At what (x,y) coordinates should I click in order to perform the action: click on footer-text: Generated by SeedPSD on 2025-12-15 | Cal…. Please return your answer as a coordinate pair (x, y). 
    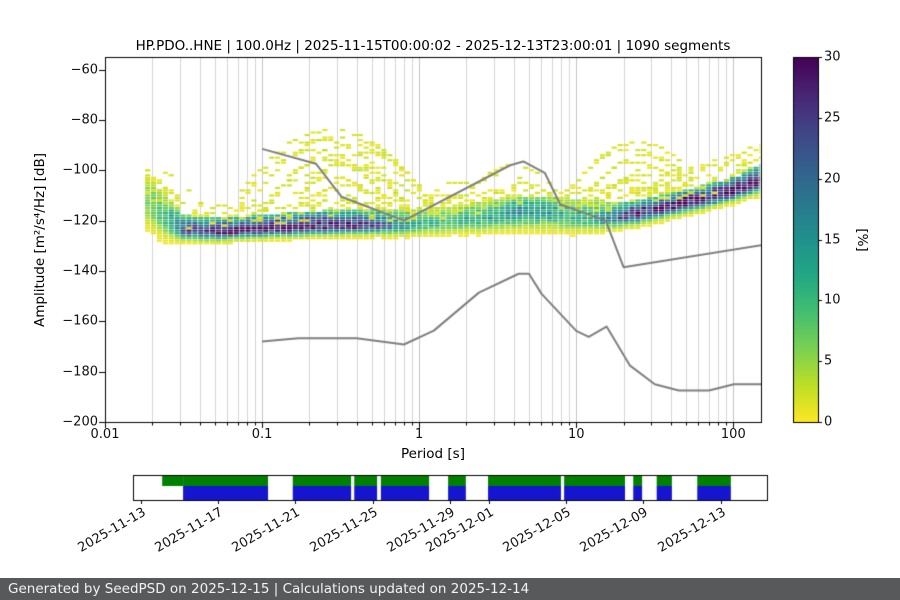
    Looking at the image, I should click on (269, 589).